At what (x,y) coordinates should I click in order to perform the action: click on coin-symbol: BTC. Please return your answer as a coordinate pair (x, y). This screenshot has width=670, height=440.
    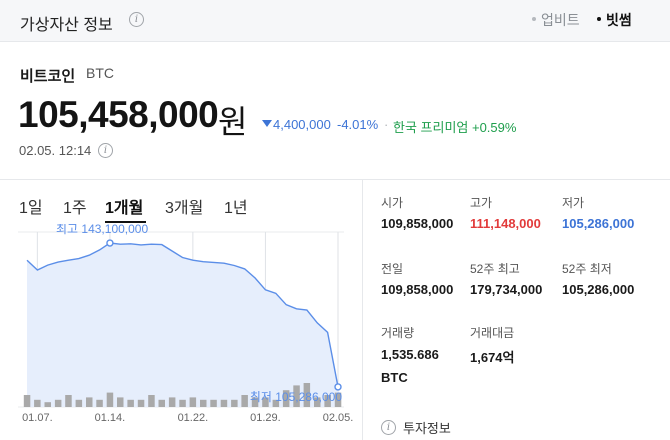
    Looking at the image, I should click on (100, 73).